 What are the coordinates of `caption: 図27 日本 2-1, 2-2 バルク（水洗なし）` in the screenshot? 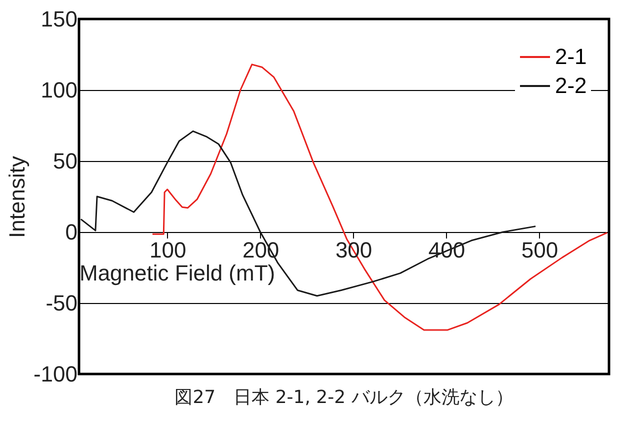 It's located at (344, 397).